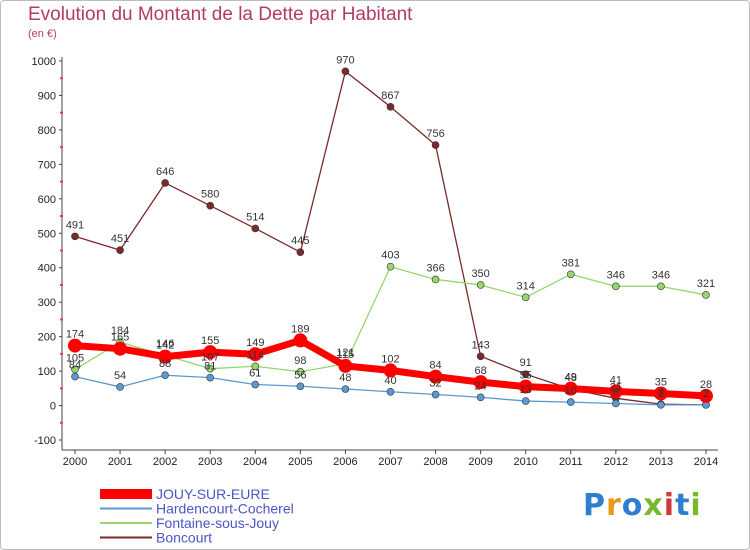  I want to click on data-label: 366, so click(435, 268).